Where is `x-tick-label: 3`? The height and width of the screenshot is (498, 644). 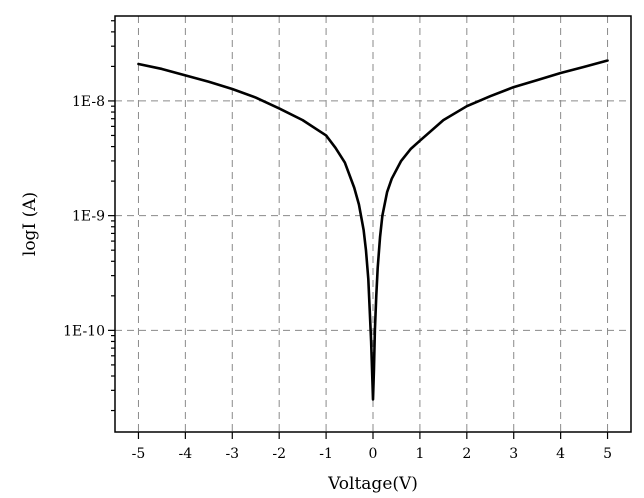 x-tick-label: 3 is located at coordinates (513, 454).